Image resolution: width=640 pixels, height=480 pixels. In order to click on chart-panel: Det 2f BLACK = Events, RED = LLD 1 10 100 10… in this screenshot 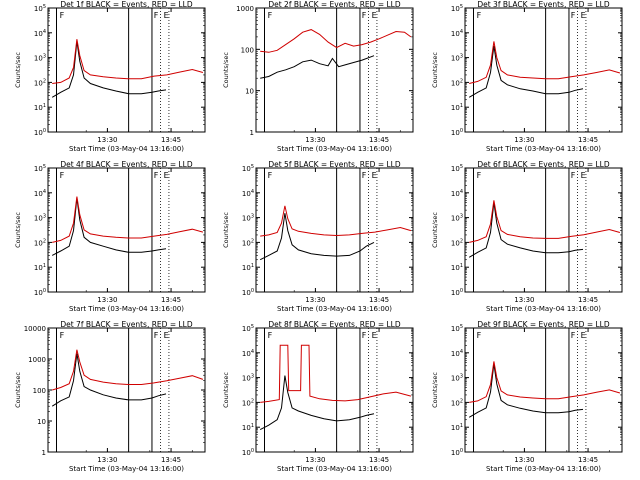, I will do `click(318, 76)`.